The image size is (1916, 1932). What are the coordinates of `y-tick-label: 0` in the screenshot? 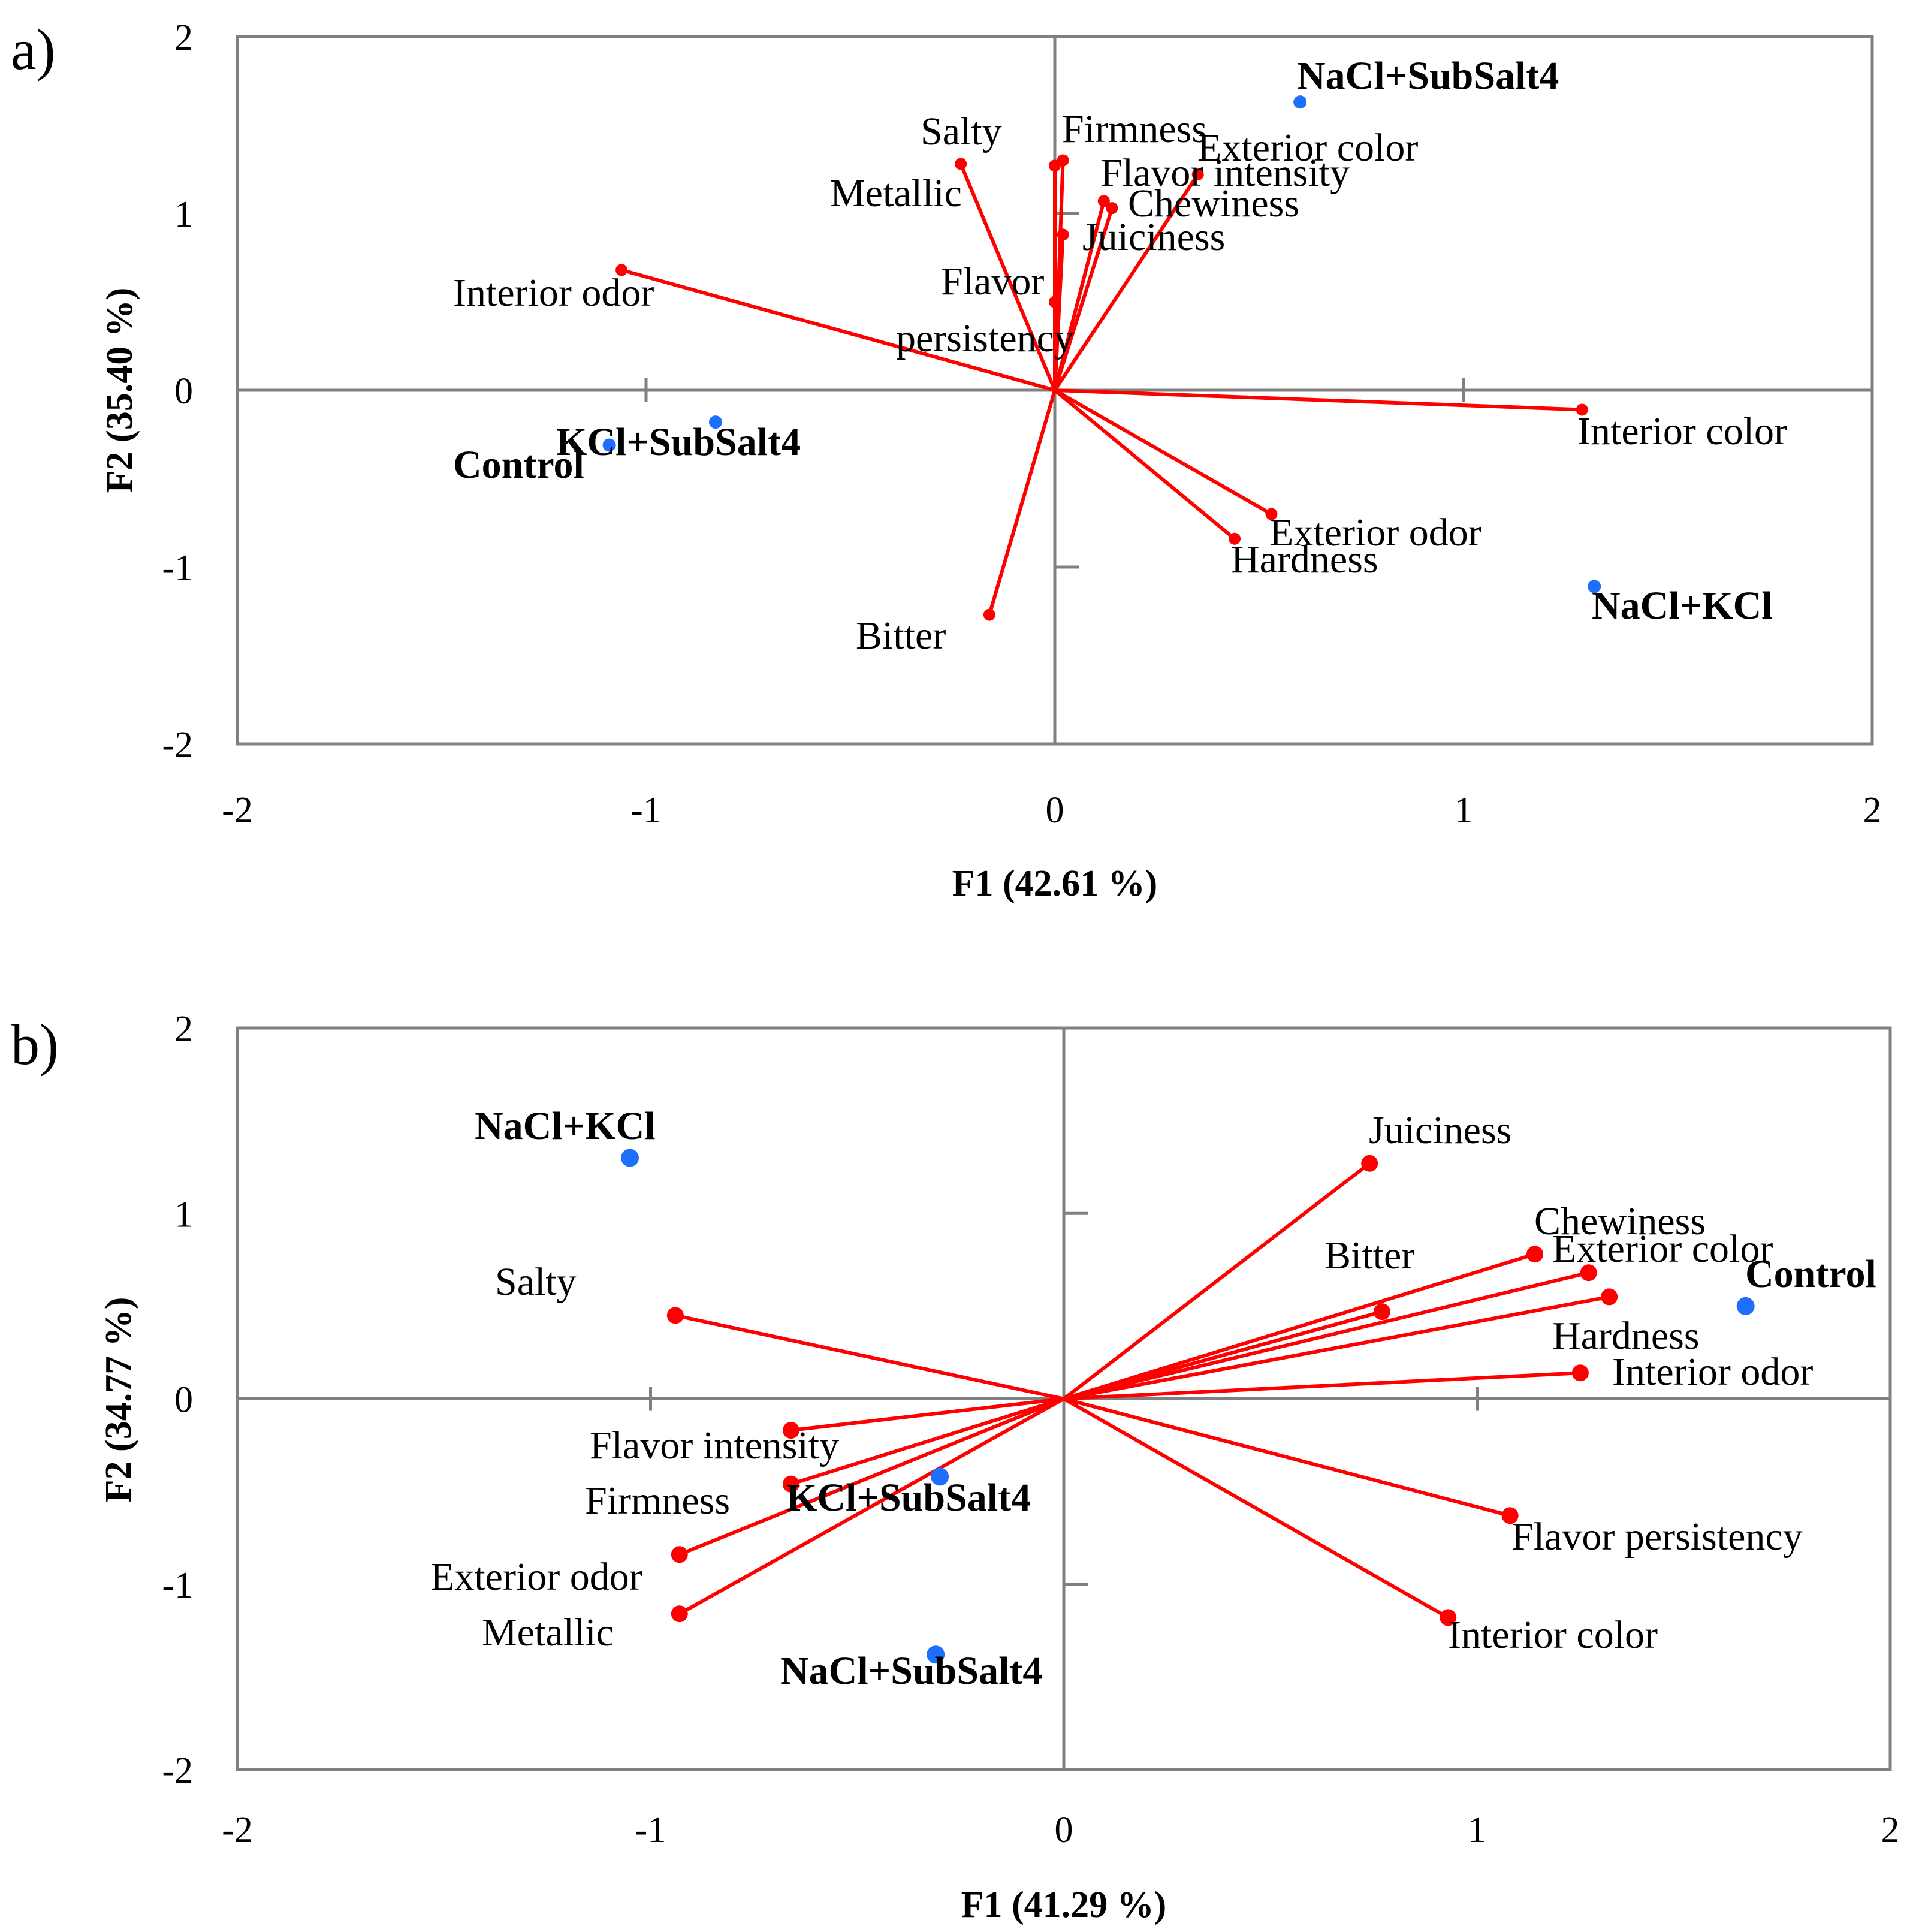 It's located at (183, 1400).